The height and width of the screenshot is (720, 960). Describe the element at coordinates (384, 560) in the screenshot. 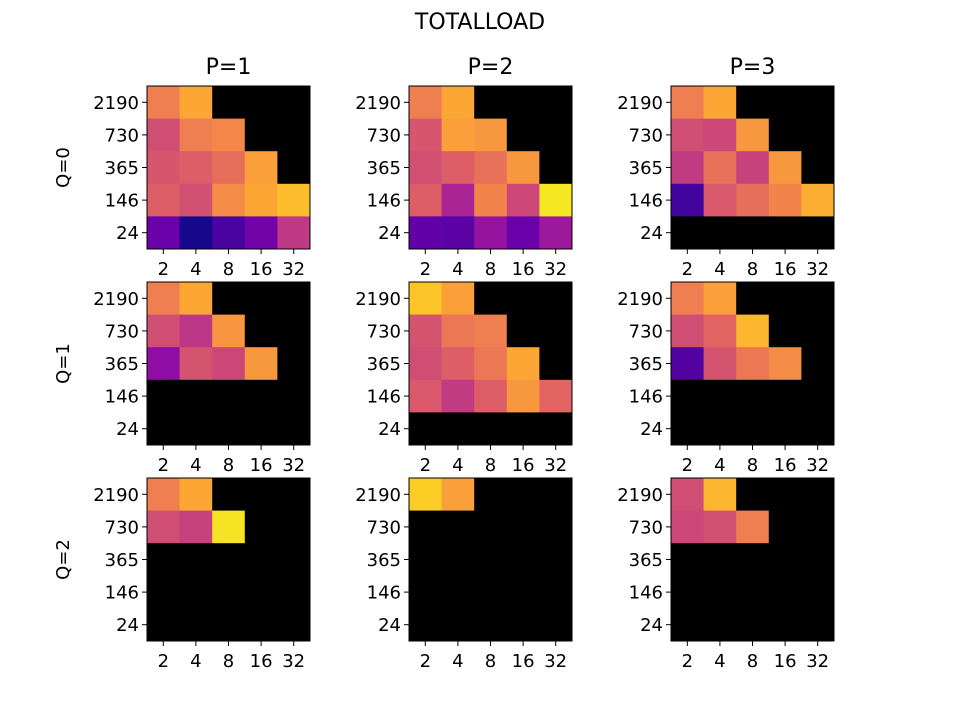

I see `y-tick-label: 365` at that location.